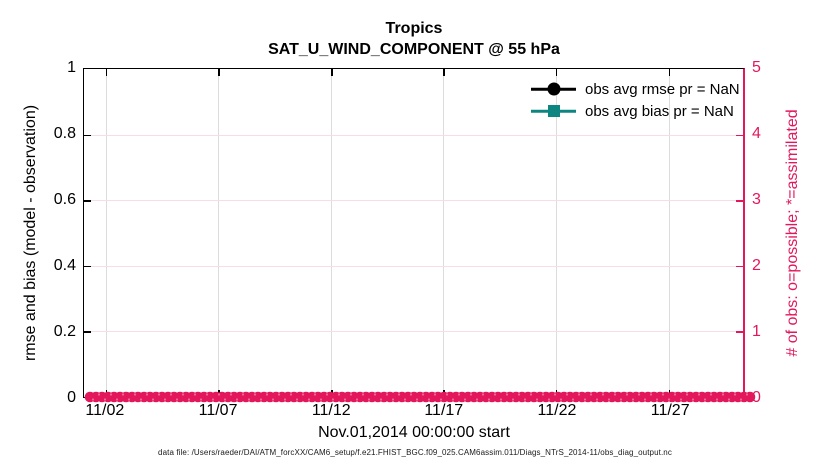 The height and width of the screenshot is (470, 830). What do you see at coordinates (756, 199) in the screenshot?
I see `y-right-tick-label: 3` at bounding box center [756, 199].